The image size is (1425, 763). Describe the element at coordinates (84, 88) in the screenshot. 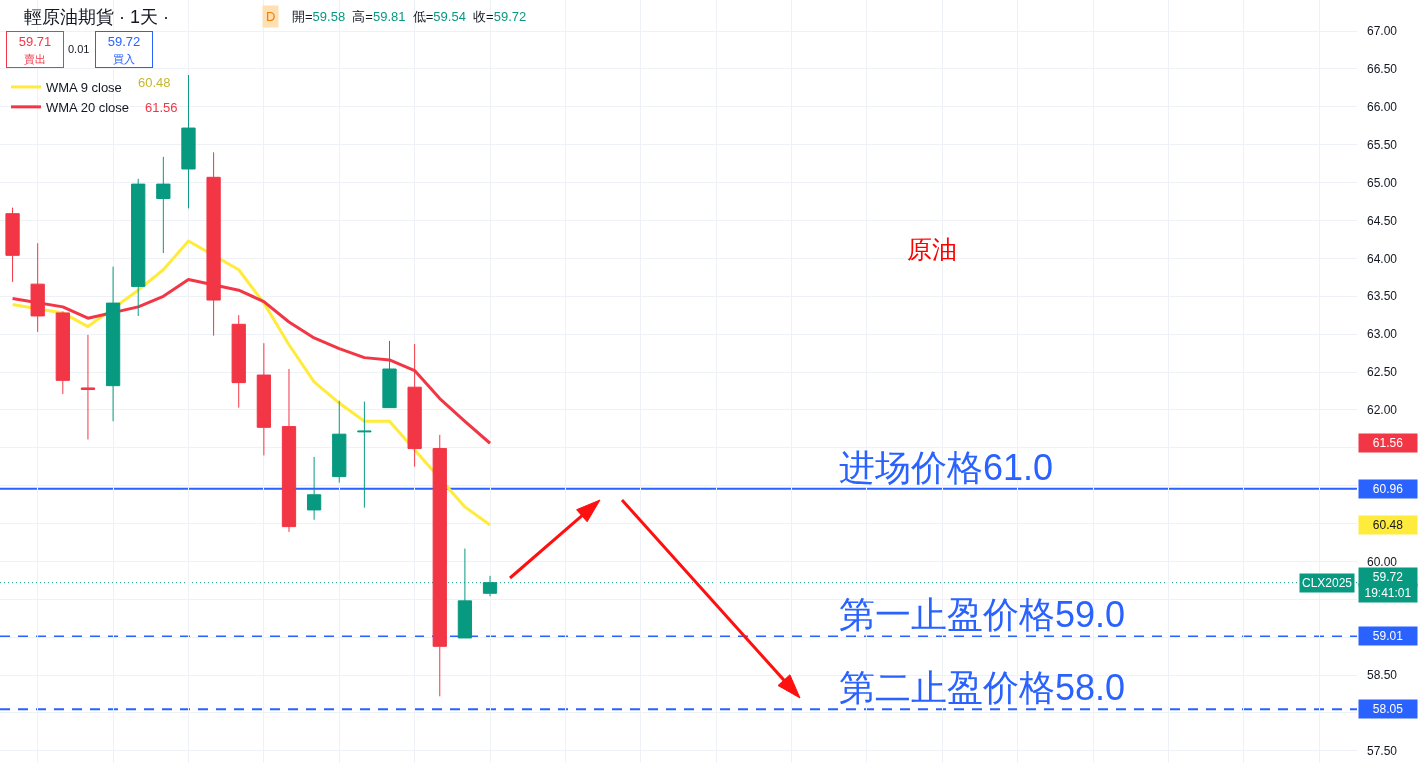

I see `legend-label: WMA 9 close` at that location.